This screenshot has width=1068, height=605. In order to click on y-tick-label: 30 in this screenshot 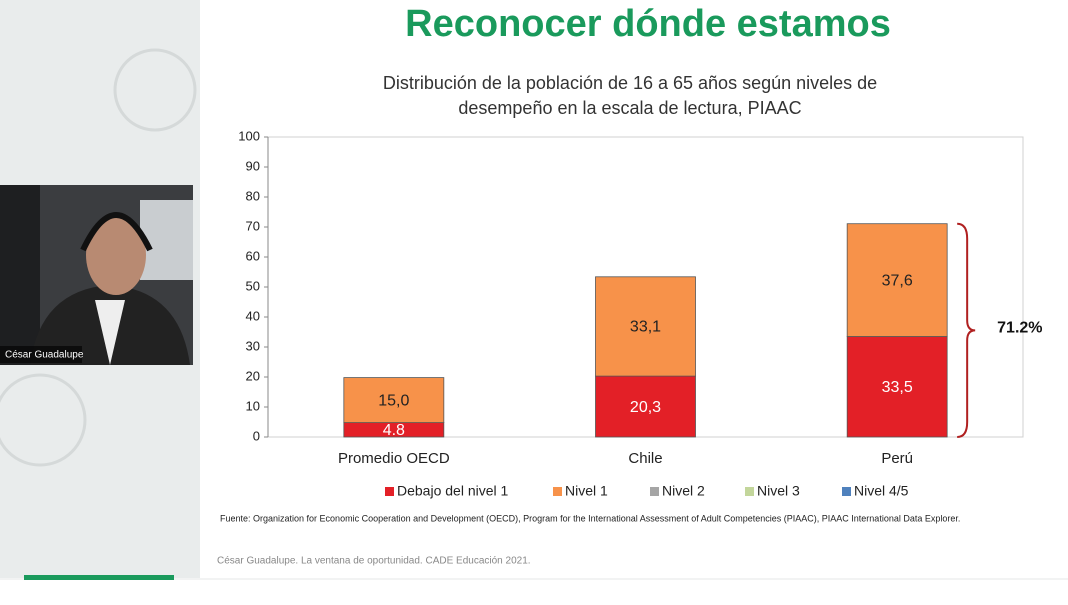, I will do `click(253, 345)`.